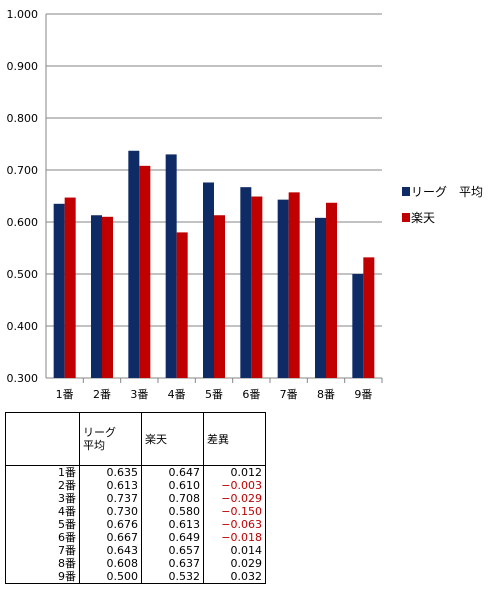 Image resolution: width=496 pixels, height=614 pixels. Describe the element at coordinates (251, 394) in the screenshot. I see `x-tick-label: 6番` at that location.